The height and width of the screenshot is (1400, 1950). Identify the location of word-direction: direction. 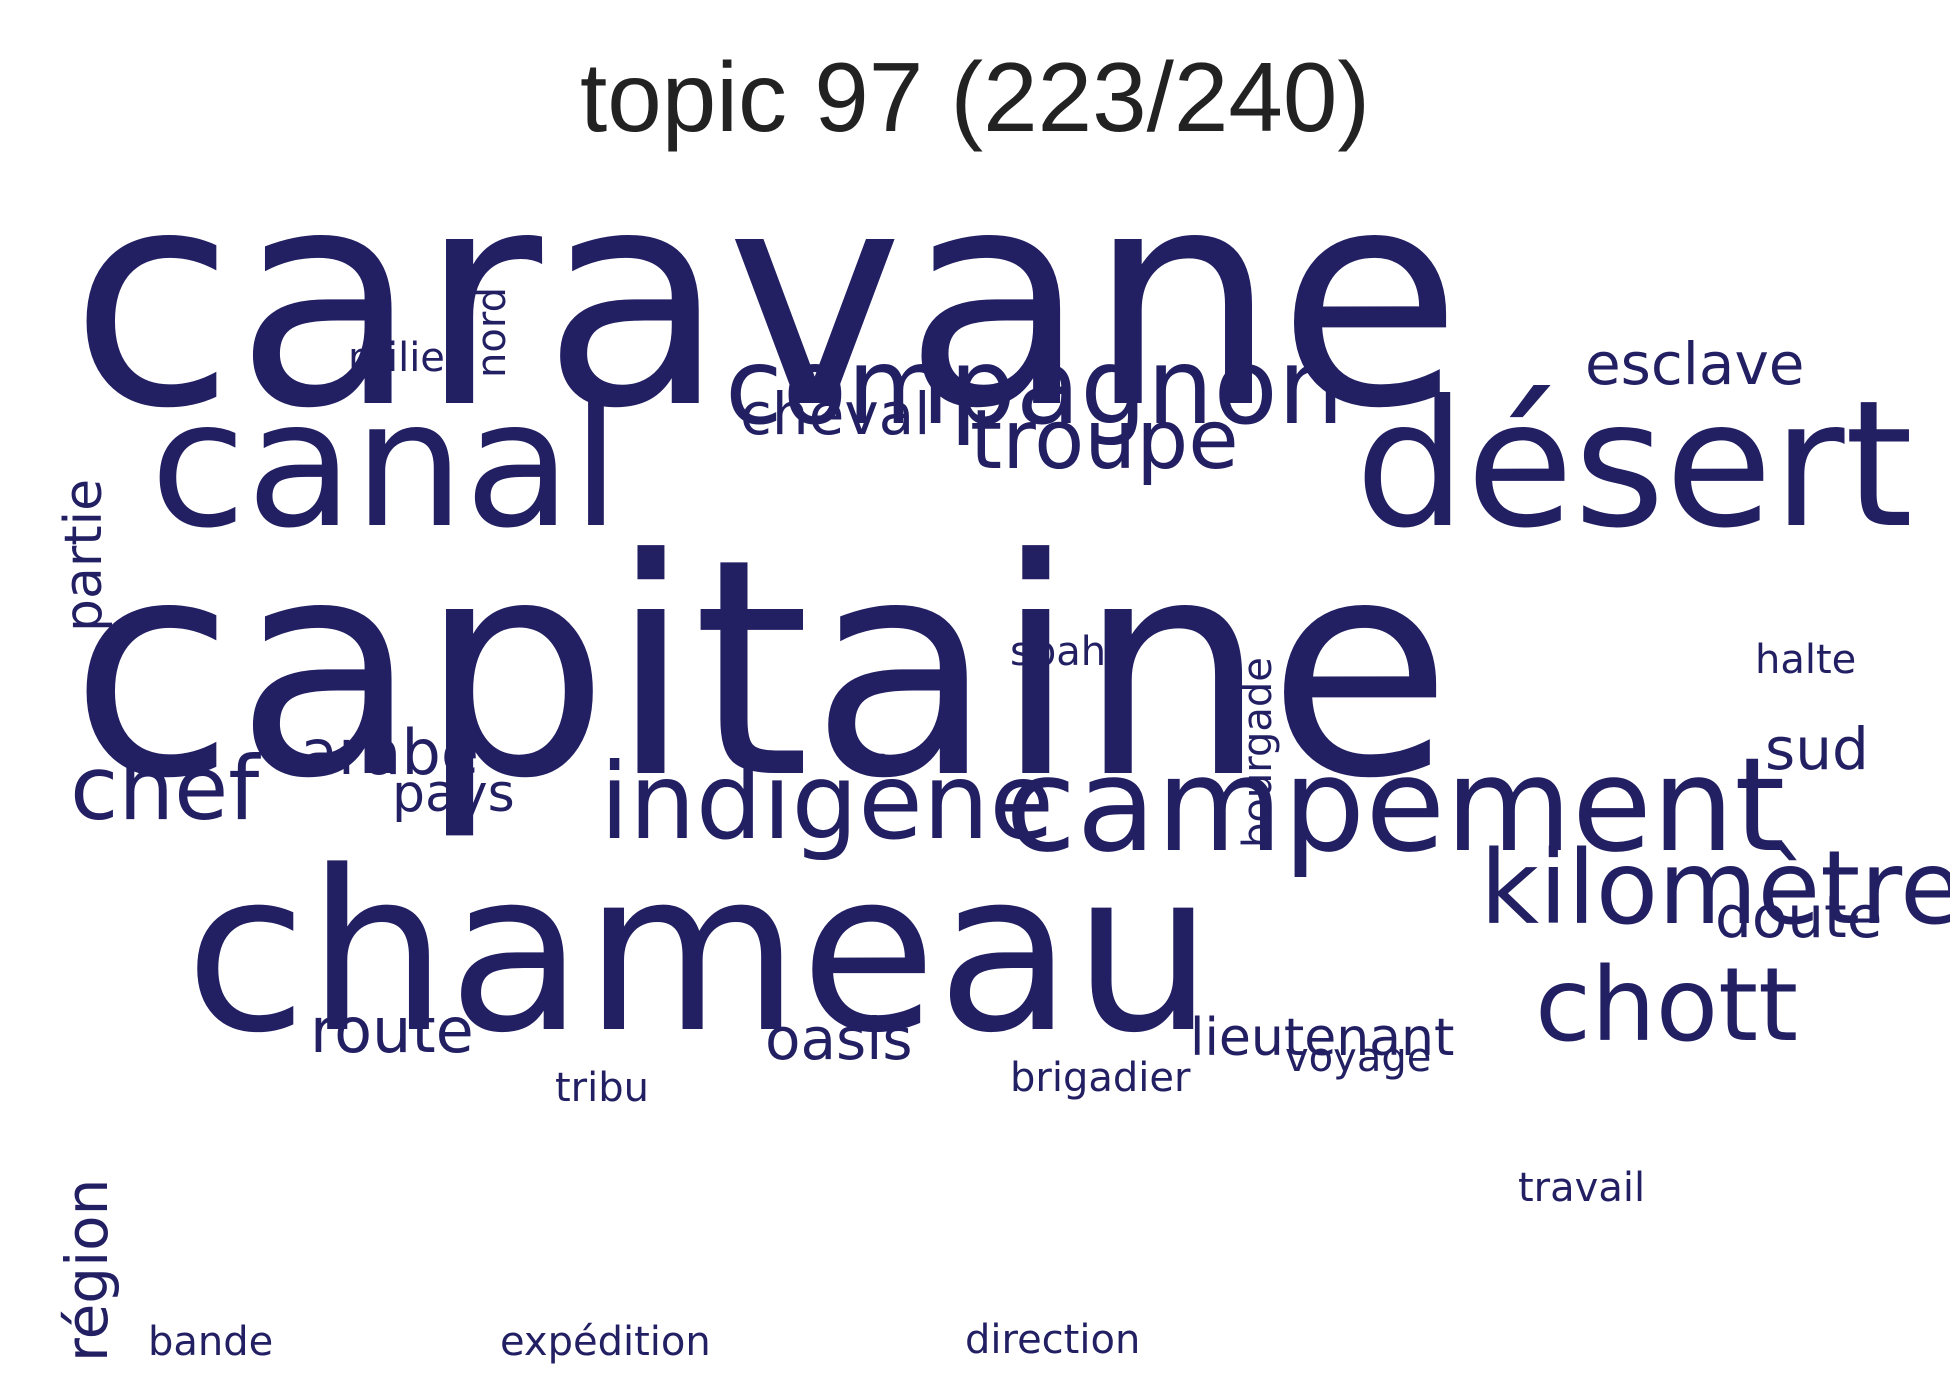
(1053, 1340).